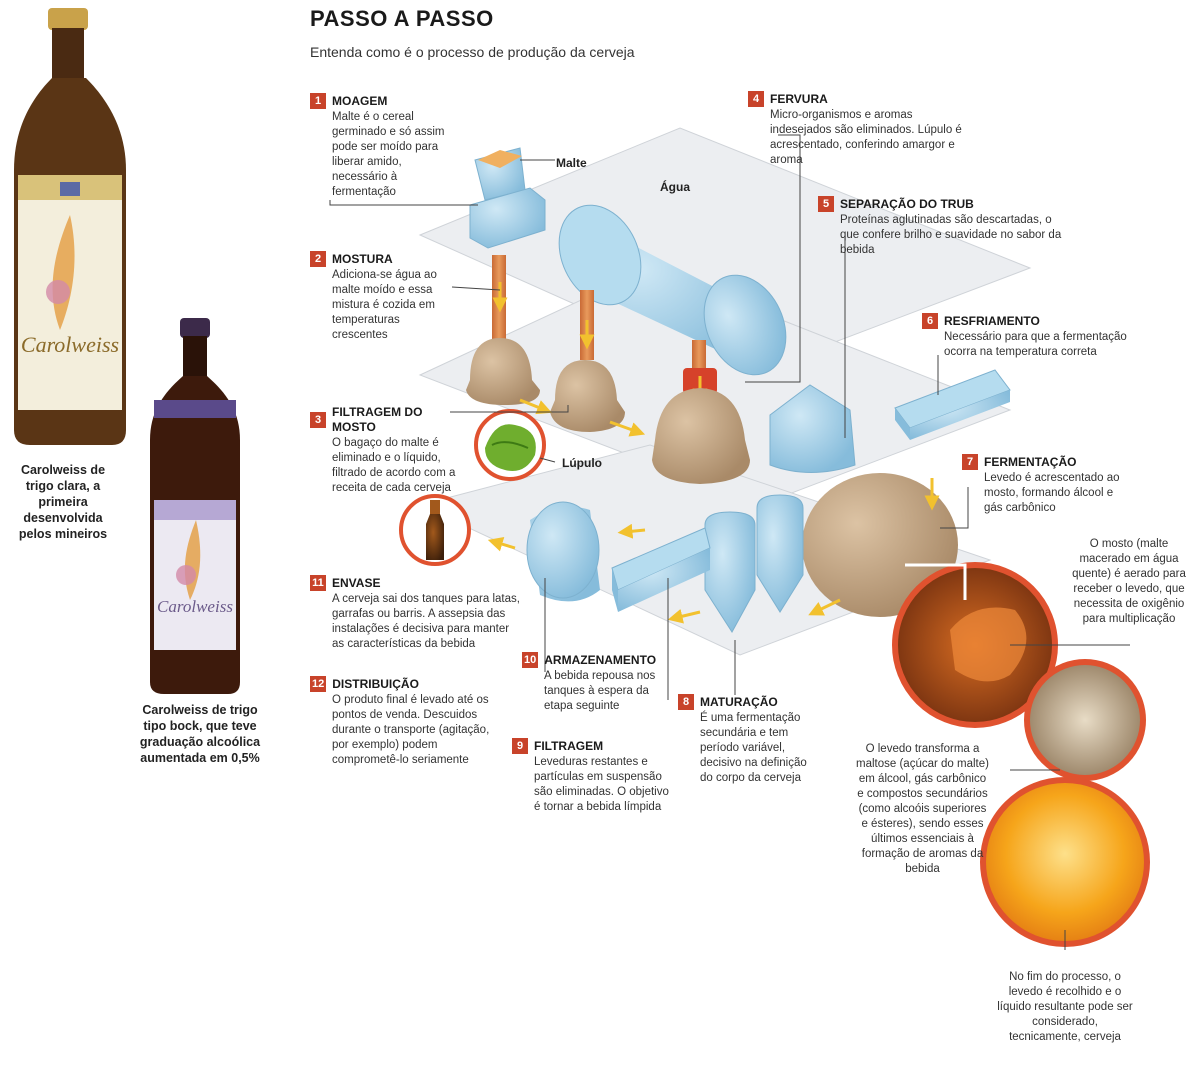  Describe the element at coordinates (772, 563) in the screenshot. I see `maturation-tanks` at that location.